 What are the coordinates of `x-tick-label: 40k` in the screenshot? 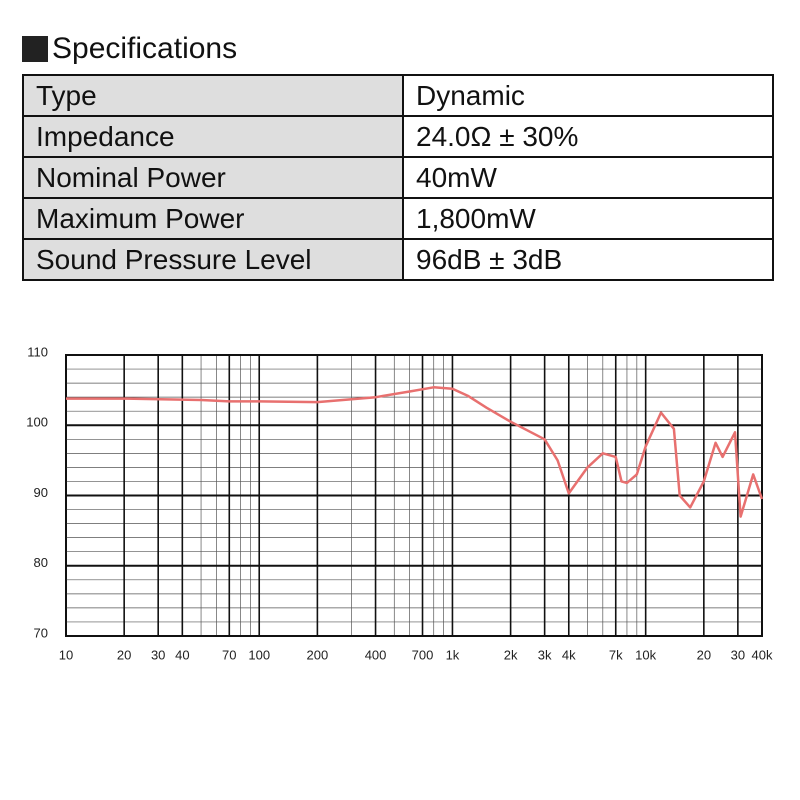 It's located at (762, 654).